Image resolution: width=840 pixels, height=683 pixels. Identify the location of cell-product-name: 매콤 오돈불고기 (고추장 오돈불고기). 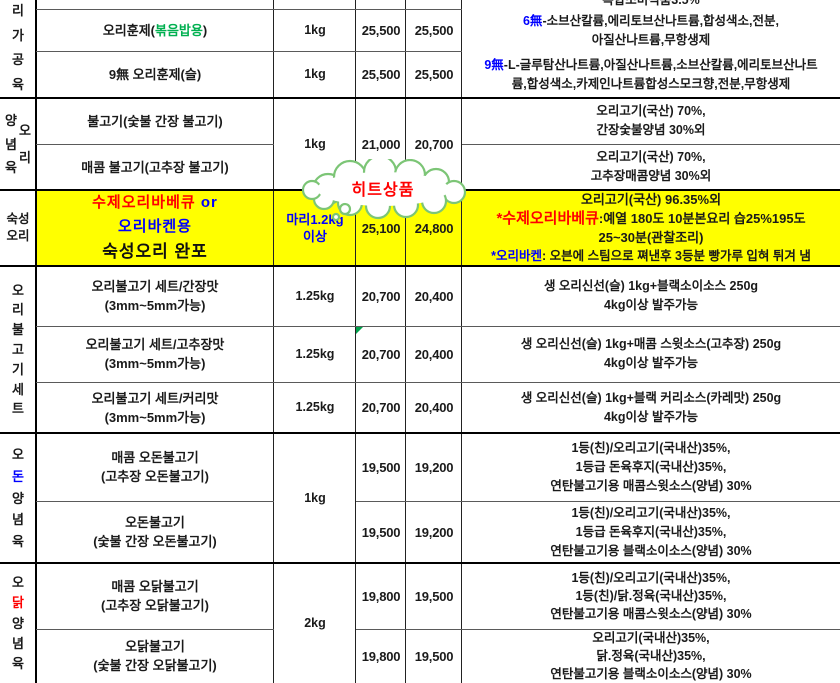
(155, 467).